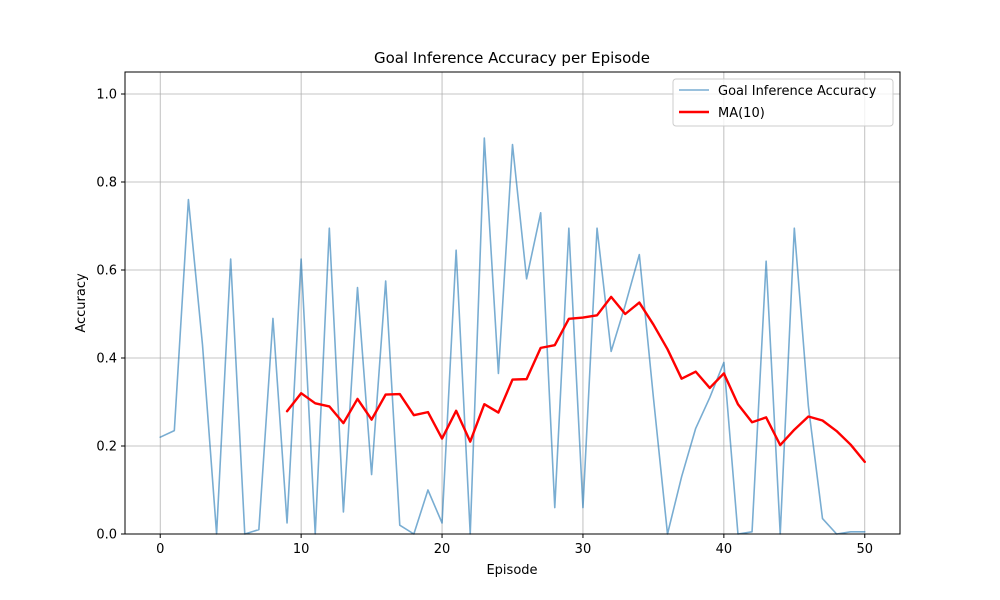 The width and height of the screenshot is (1000, 600). Describe the element at coordinates (106, 535) in the screenshot. I see `y-tick-label: 0.0` at that location.